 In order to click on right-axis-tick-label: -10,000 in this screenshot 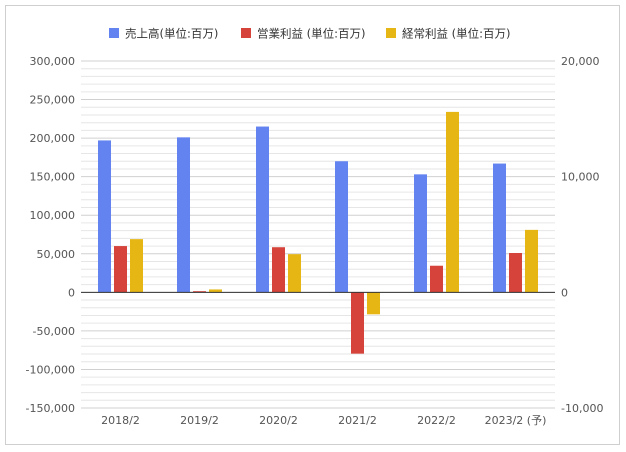, I will do `click(582, 408)`.